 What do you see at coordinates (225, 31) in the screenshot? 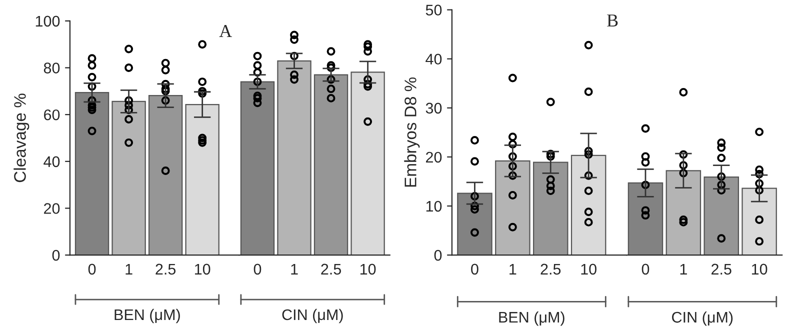
I see `chart-title: A` at bounding box center [225, 31].